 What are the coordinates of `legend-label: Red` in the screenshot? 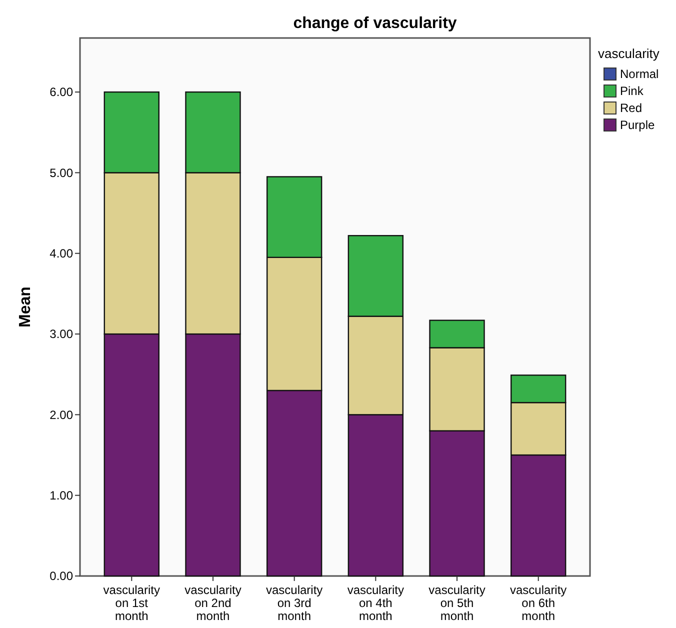 It's located at (631, 108).